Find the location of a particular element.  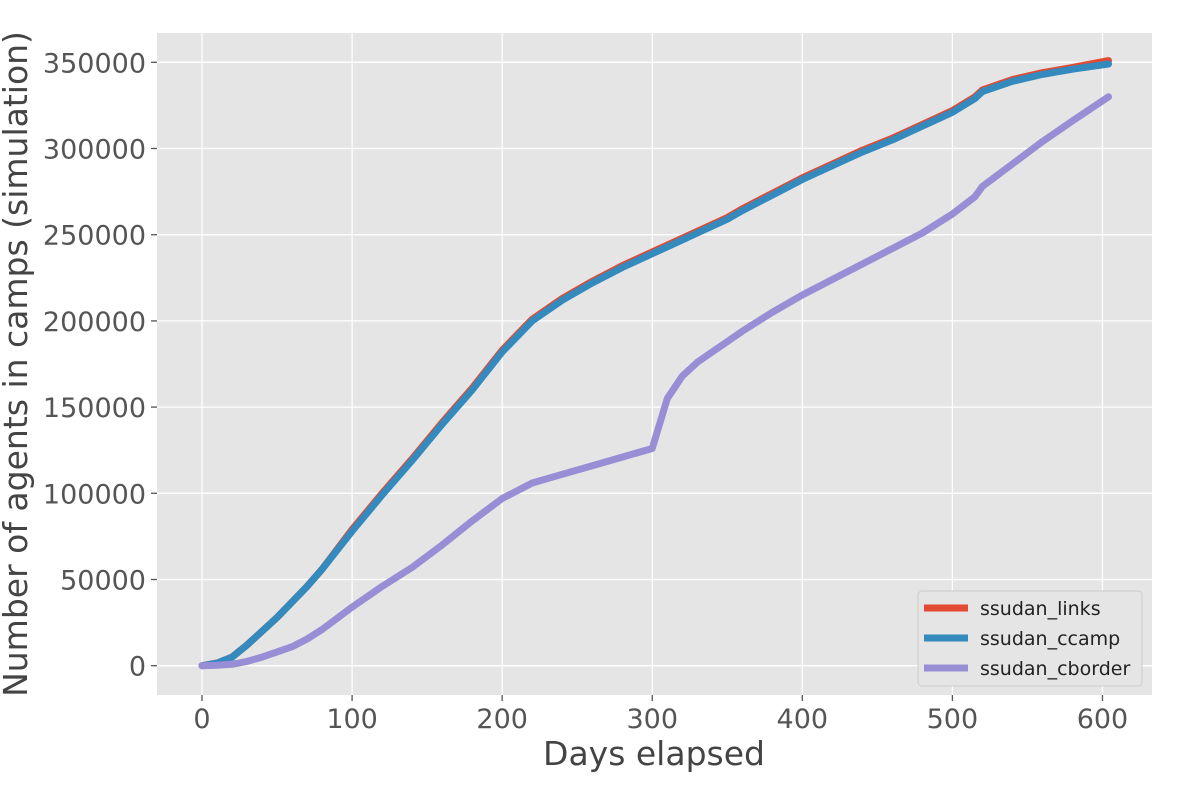

x-axis-ticks: 0 100 200 300 400 500 600 is located at coordinates (660, 715).